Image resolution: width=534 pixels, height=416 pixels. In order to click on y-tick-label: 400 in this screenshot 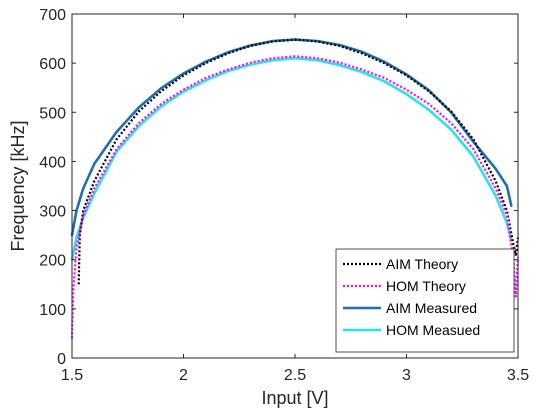, I will do `click(52, 162)`.